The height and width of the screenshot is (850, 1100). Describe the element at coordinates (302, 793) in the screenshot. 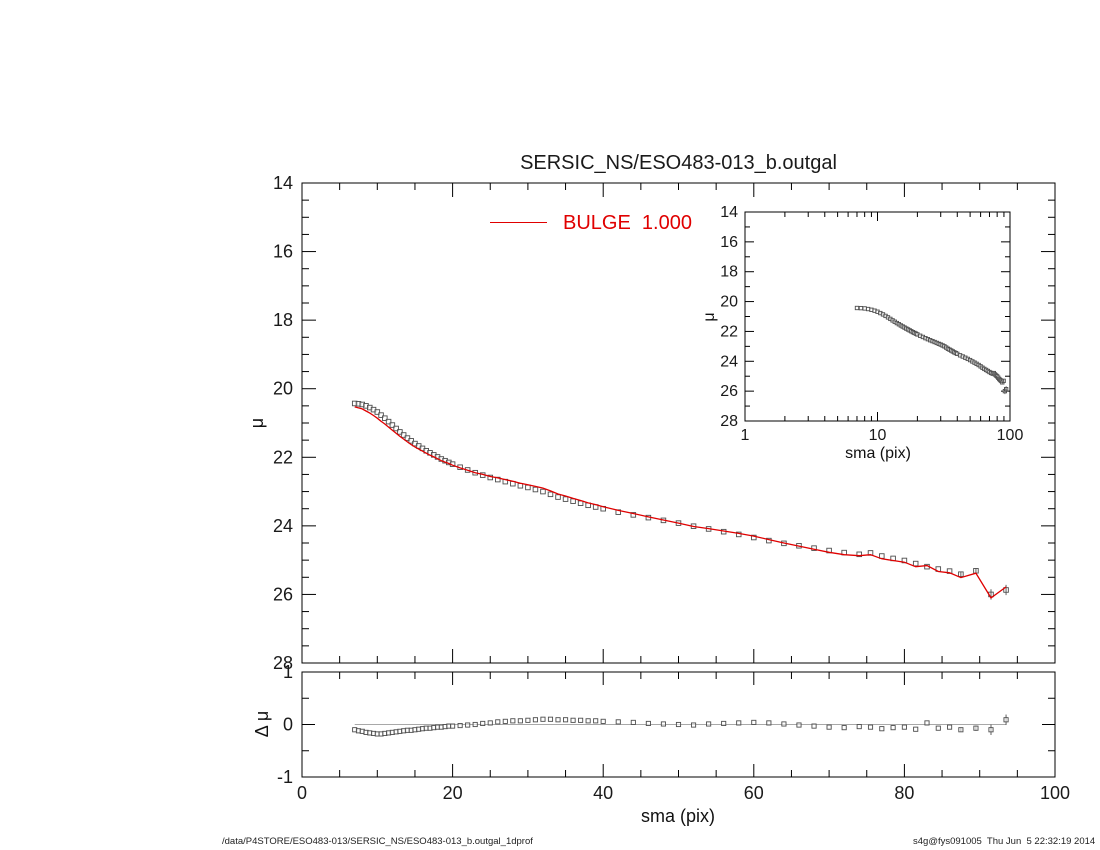

I see `residual-x-tick-label: 0` at that location.